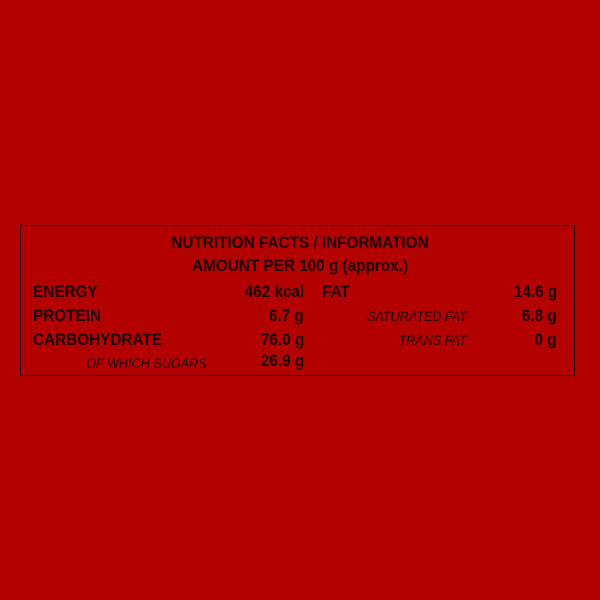 The image size is (600, 600). I want to click on carbohydrate-label: CARBOHYDRATE, so click(97, 339).